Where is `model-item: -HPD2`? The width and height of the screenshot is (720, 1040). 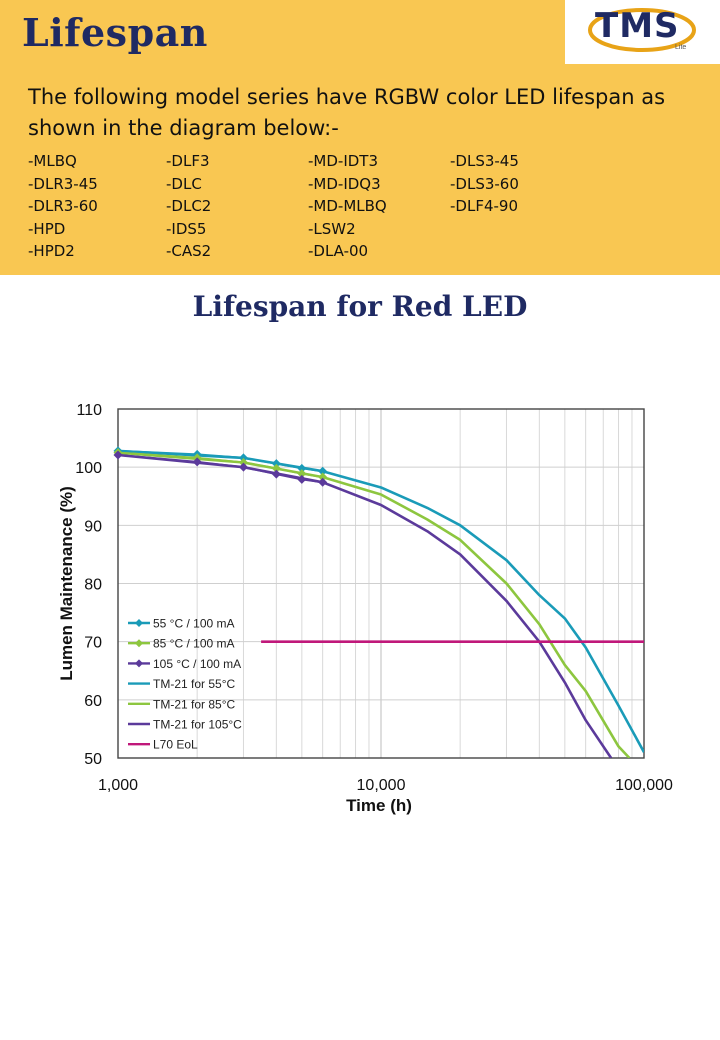 model-item: -HPD2 is located at coordinates (51, 251).